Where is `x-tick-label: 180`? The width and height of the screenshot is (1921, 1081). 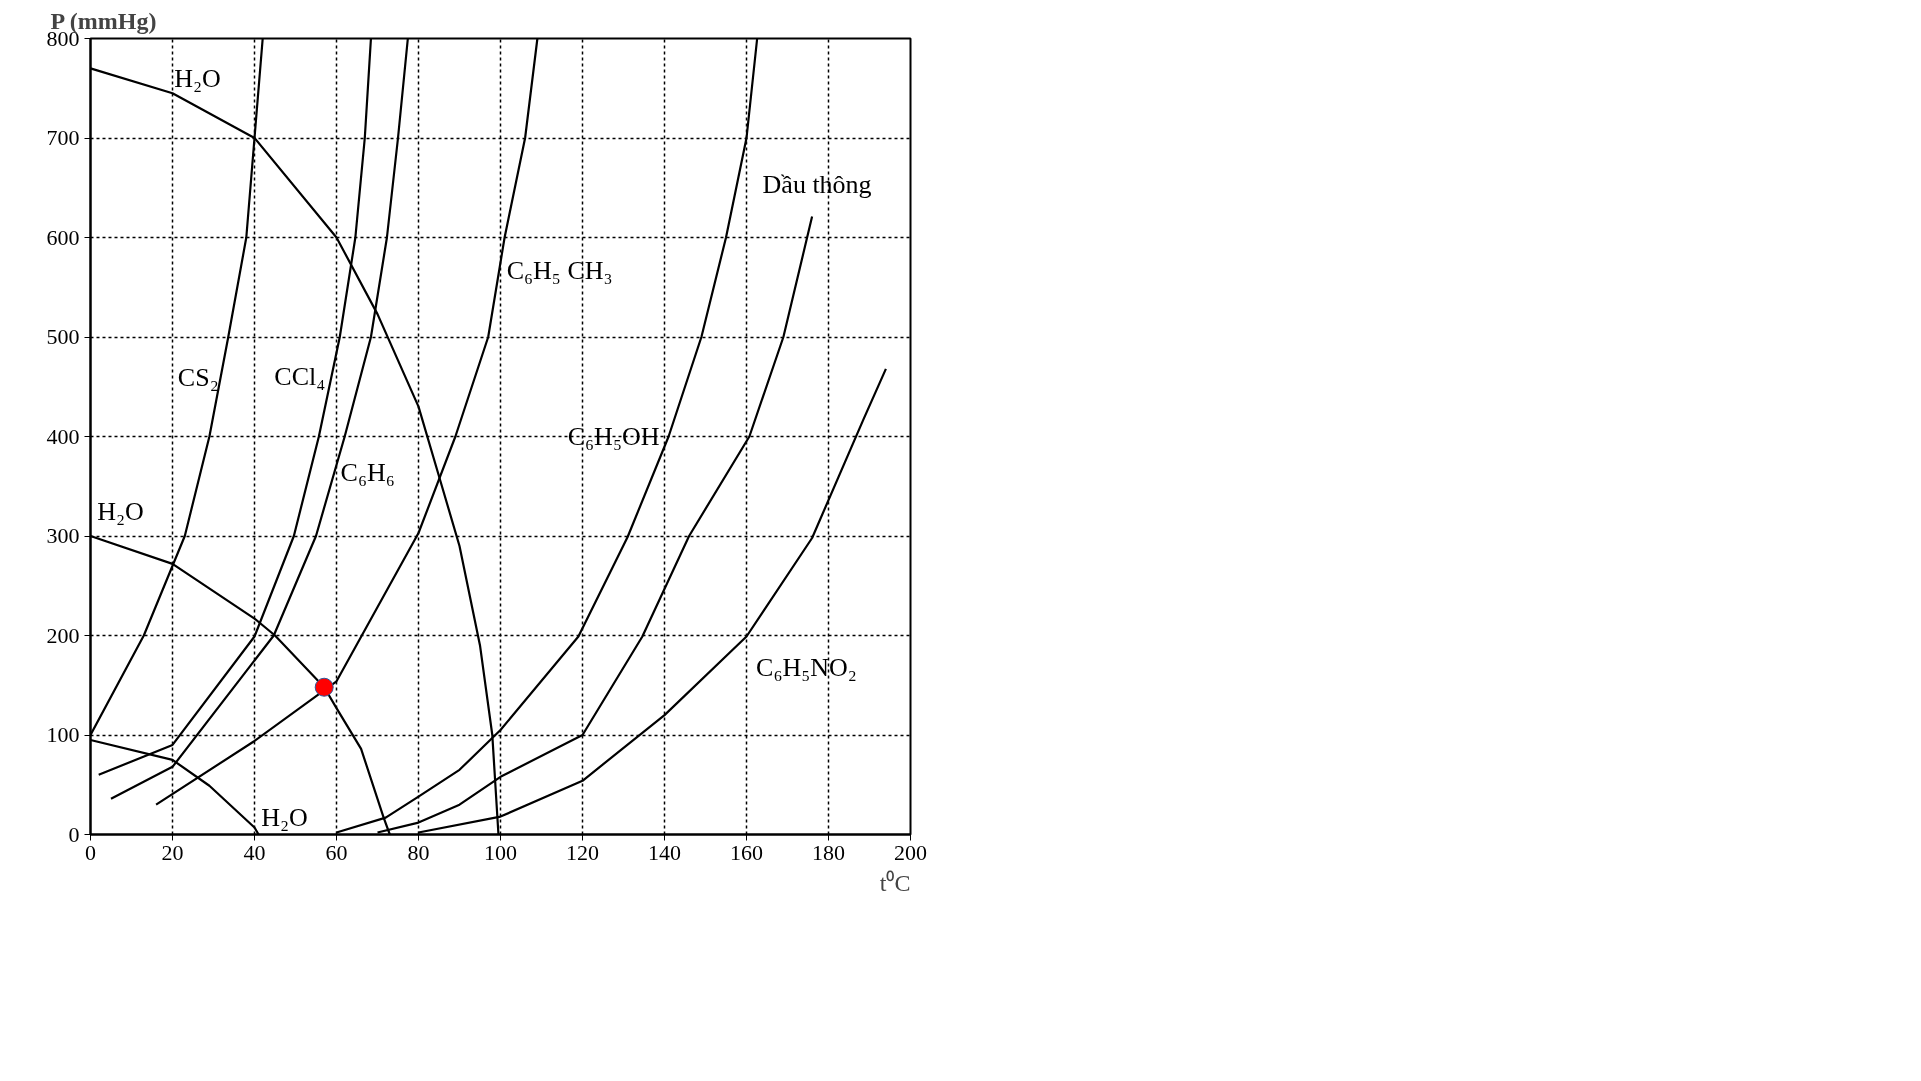 x-tick-label: 180 is located at coordinates (828, 852).